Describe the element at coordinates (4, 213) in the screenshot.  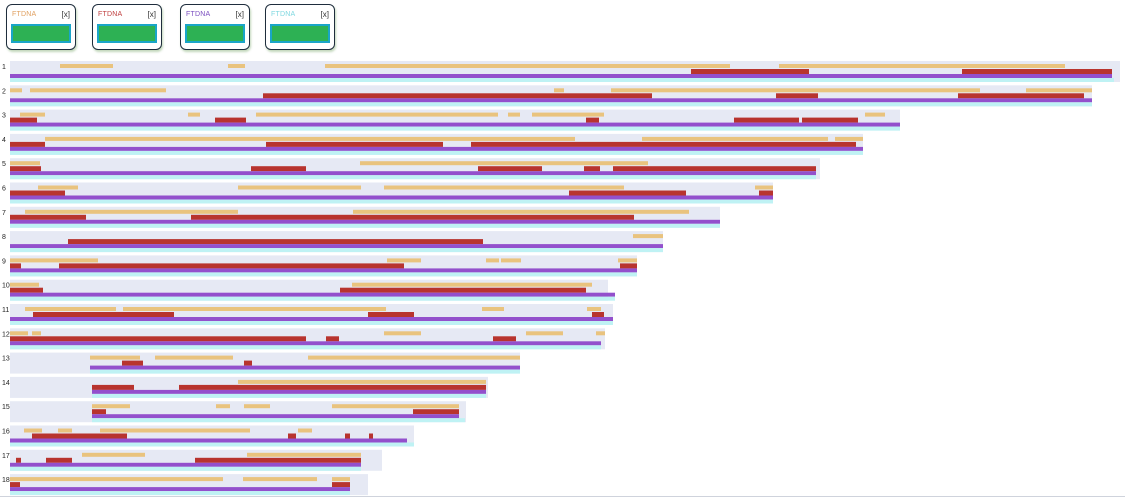
I see `chromosome-label: 7` at that location.